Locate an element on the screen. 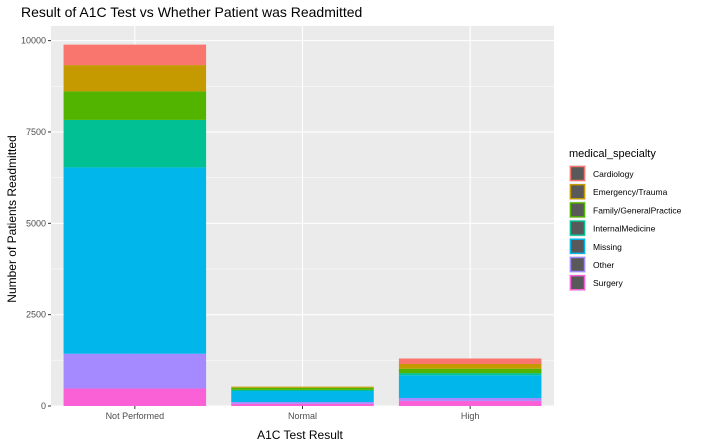 This screenshot has height=447, width=704. x-axis-title: A1C Test Result is located at coordinates (300, 435).